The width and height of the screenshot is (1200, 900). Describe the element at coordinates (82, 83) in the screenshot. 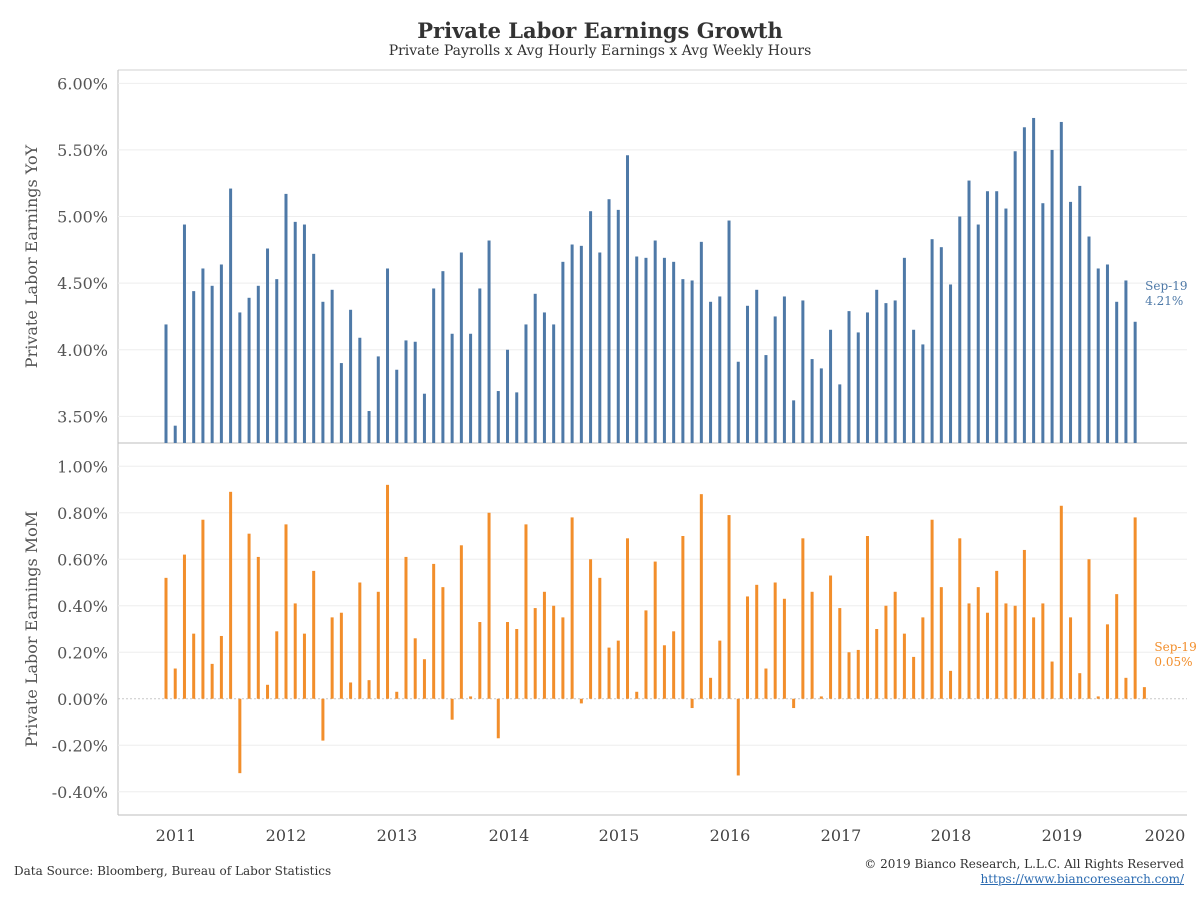

I see `y-tick-label: 6.00%` at that location.